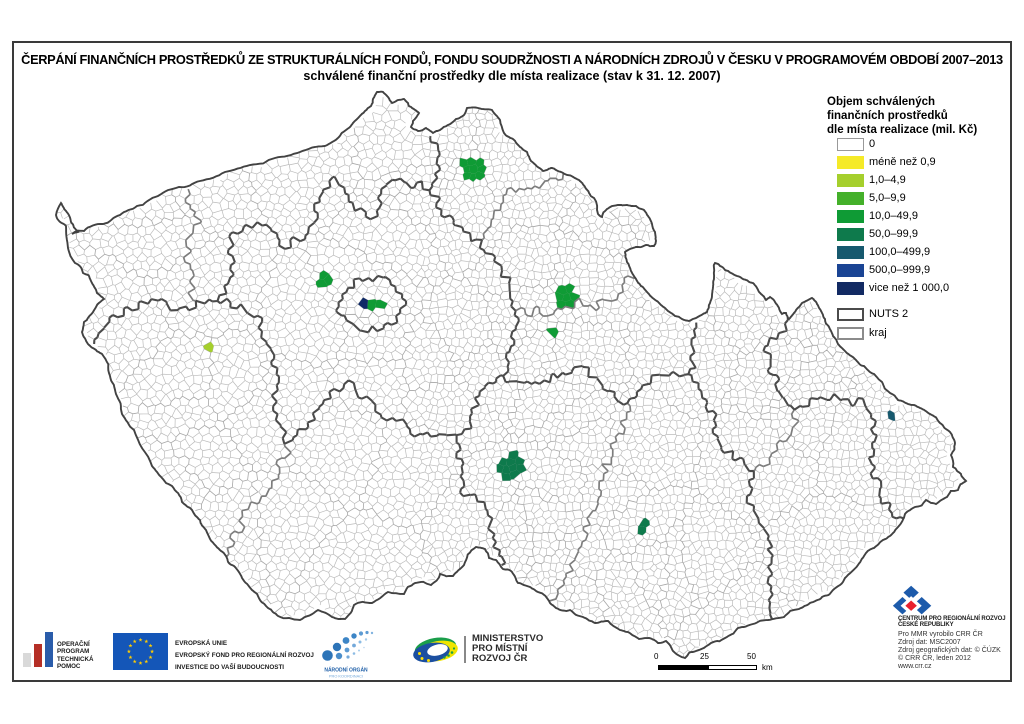 Image resolution: width=1024 pixels, height=724 pixels. Describe the element at coordinates (346, 670) in the screenshot. I see `svg-text: NÁRODNÍ ORGÁN` at that location.